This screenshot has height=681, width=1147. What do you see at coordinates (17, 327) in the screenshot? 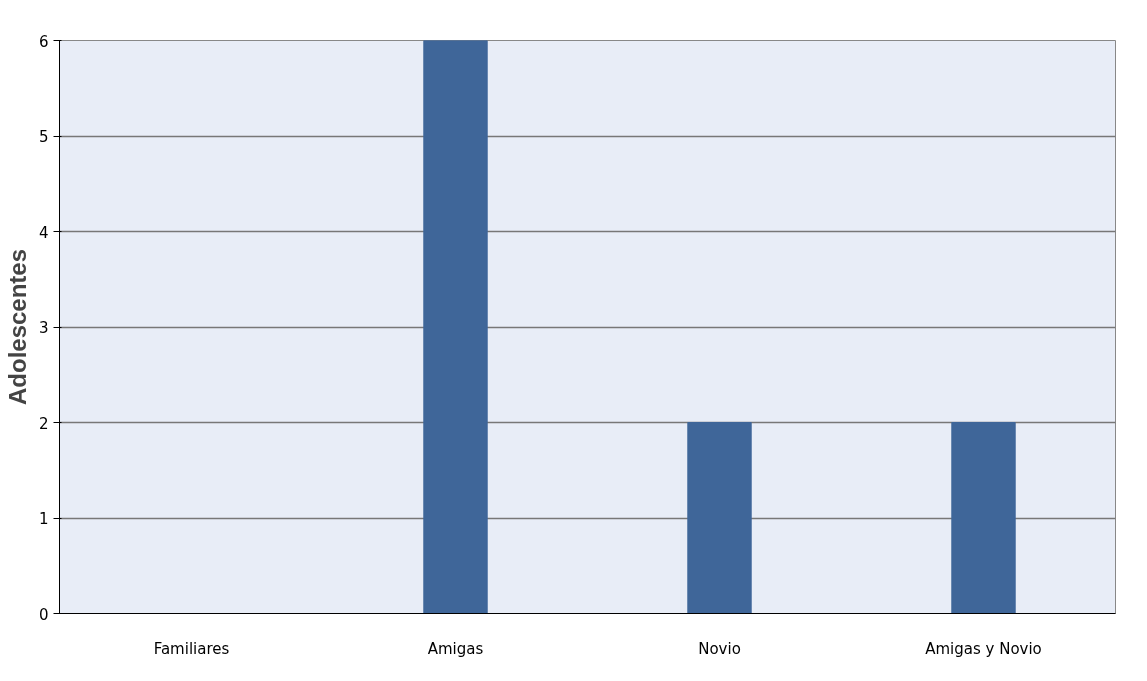
I see `y-axis-title: Adolescentes` at bounding box center [17, 327].